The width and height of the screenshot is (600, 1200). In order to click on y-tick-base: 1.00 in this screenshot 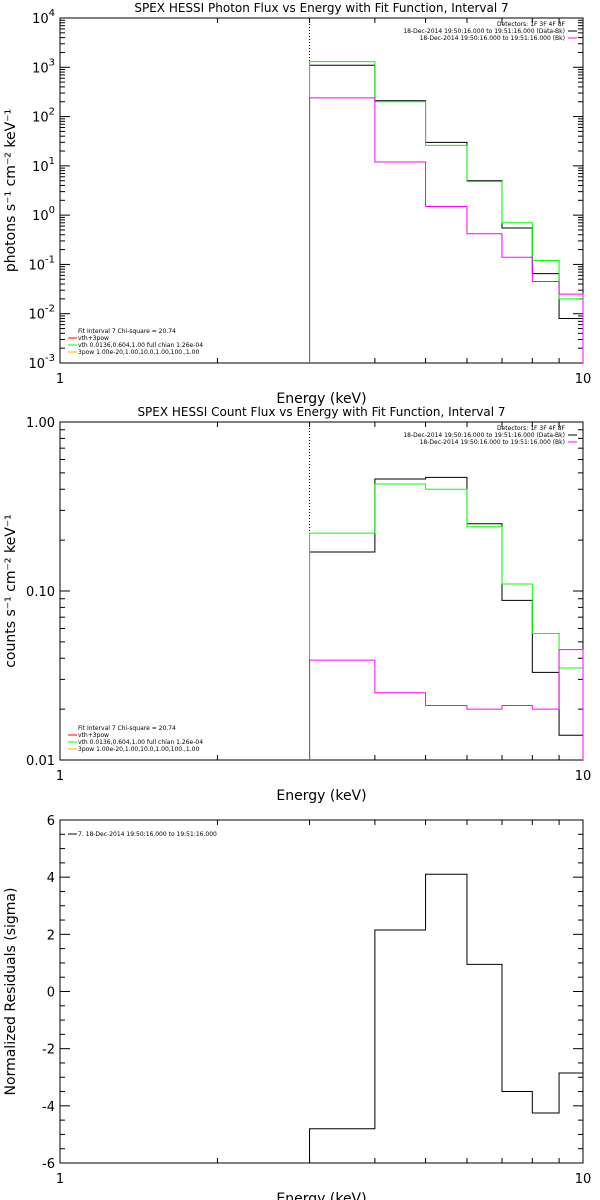, I will do `click(40, 423)`.